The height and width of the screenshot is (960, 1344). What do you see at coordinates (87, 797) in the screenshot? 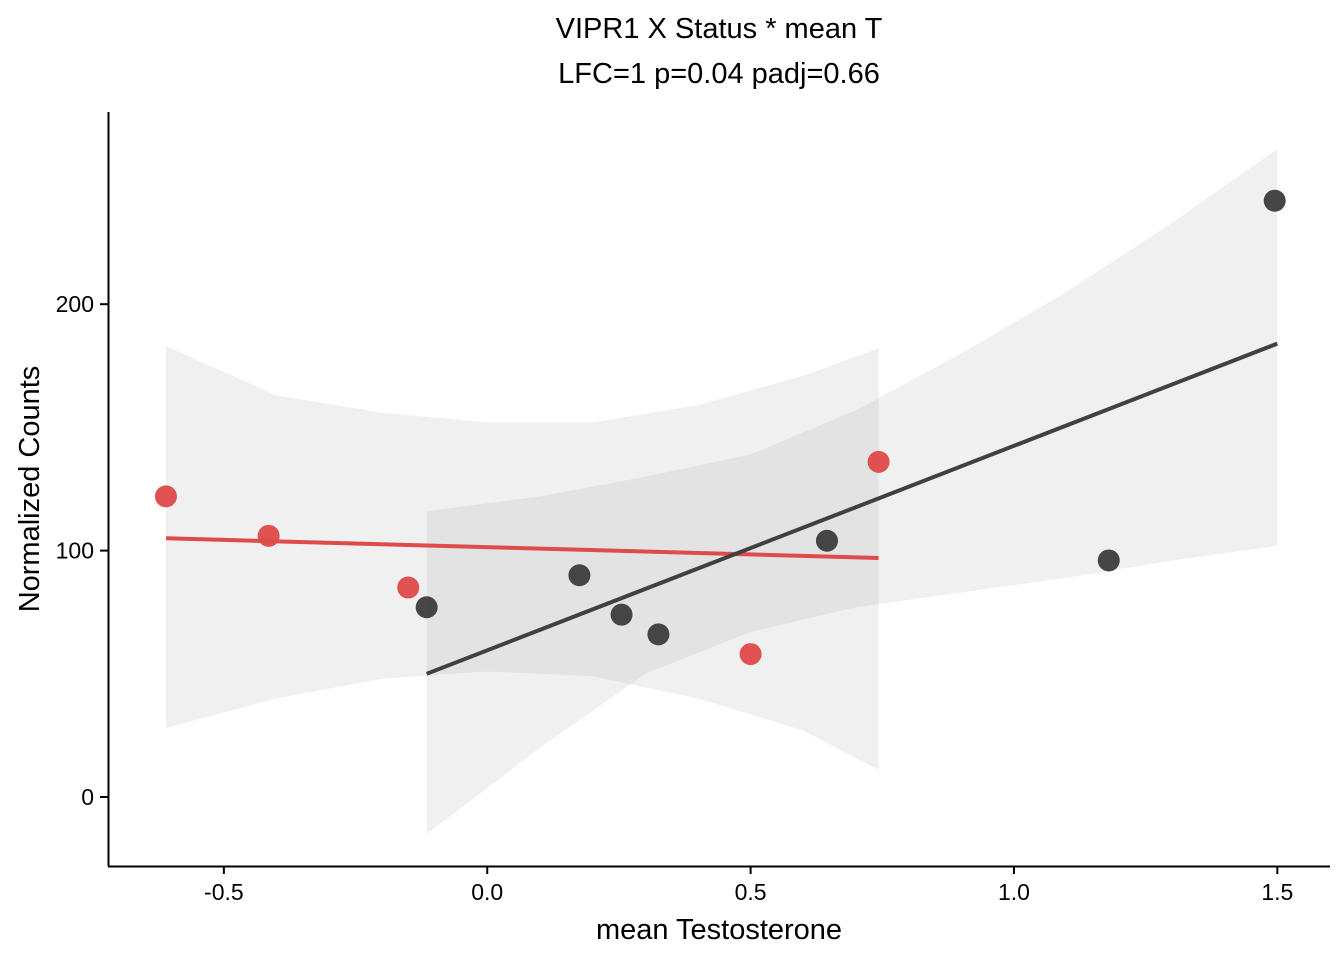
I see `y-tick-label: 0` at bounding box center [87, 797].